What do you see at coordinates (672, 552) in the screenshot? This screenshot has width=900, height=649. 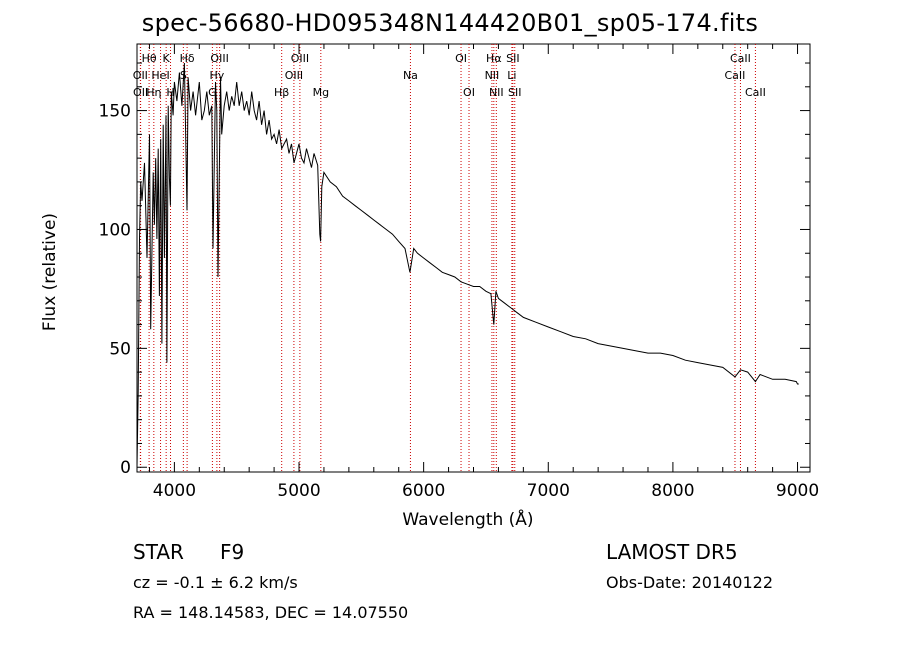 I see `survey-name: LAMOST DR5` at bounding box center [672, 552].